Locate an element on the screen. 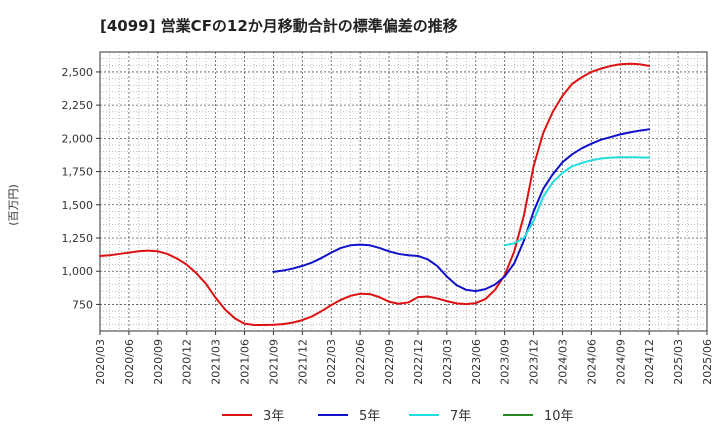 Image resolution: width=720 pixels, height=444 pixels. x-tick-label: 2021/09 is located at coordinates (273, 362).